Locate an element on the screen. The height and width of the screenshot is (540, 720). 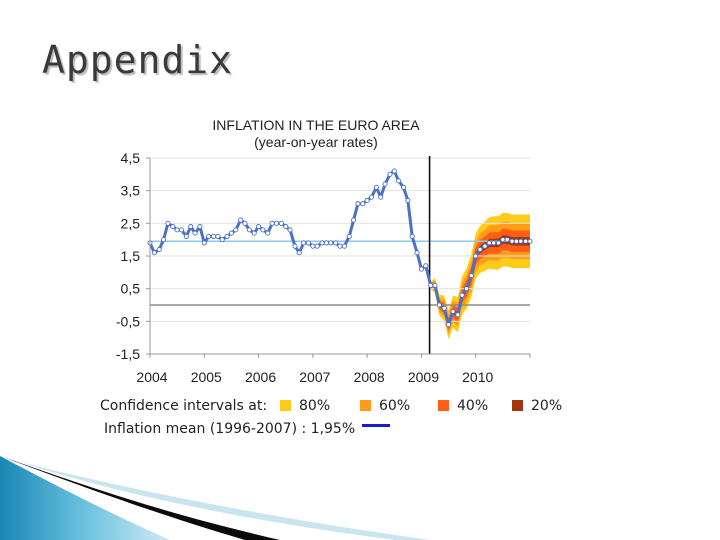
y-tick-label-6: -1,5 is located at coordinates (128, 354).